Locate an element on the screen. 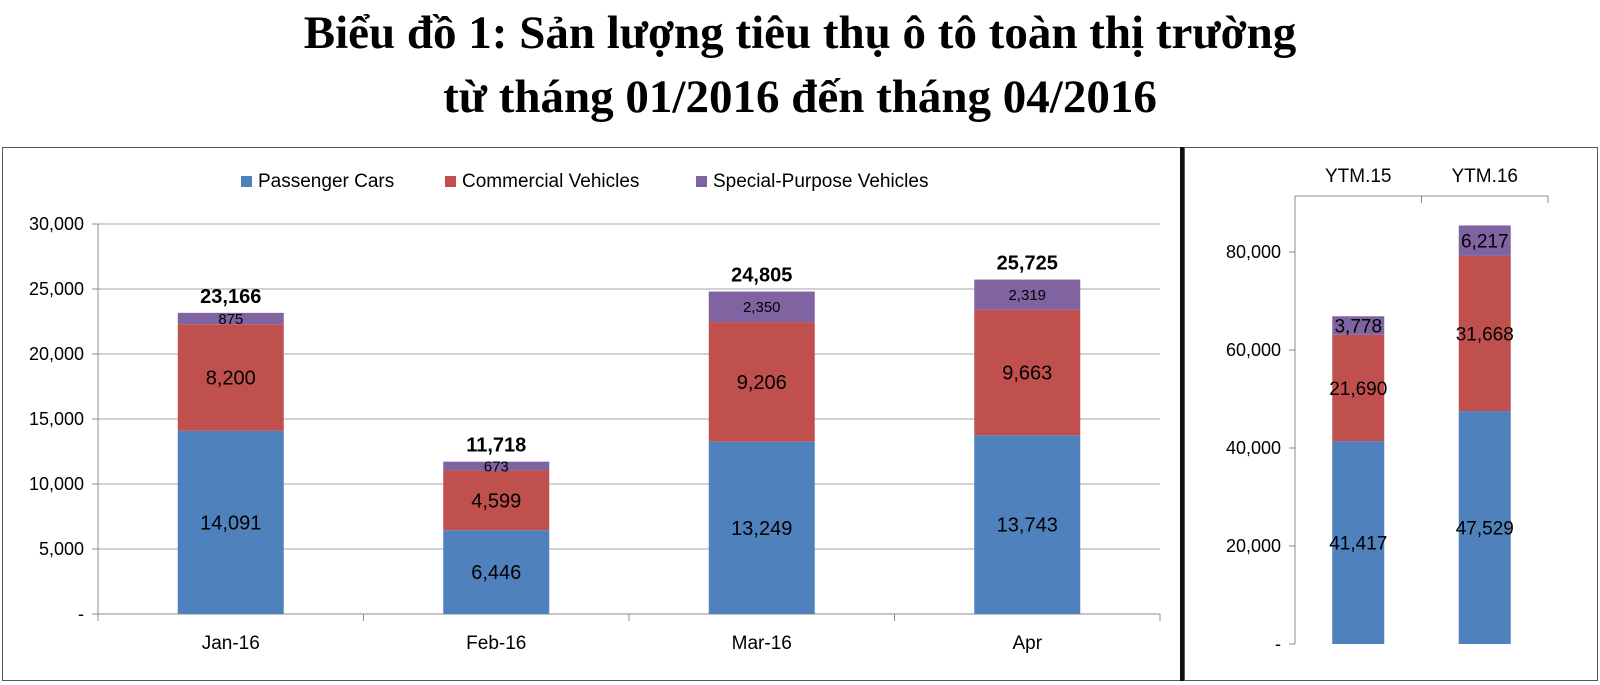 The image size is (1600, 685). data-label-passenger-cars: 14,091 is located at coordinates (230, 523).